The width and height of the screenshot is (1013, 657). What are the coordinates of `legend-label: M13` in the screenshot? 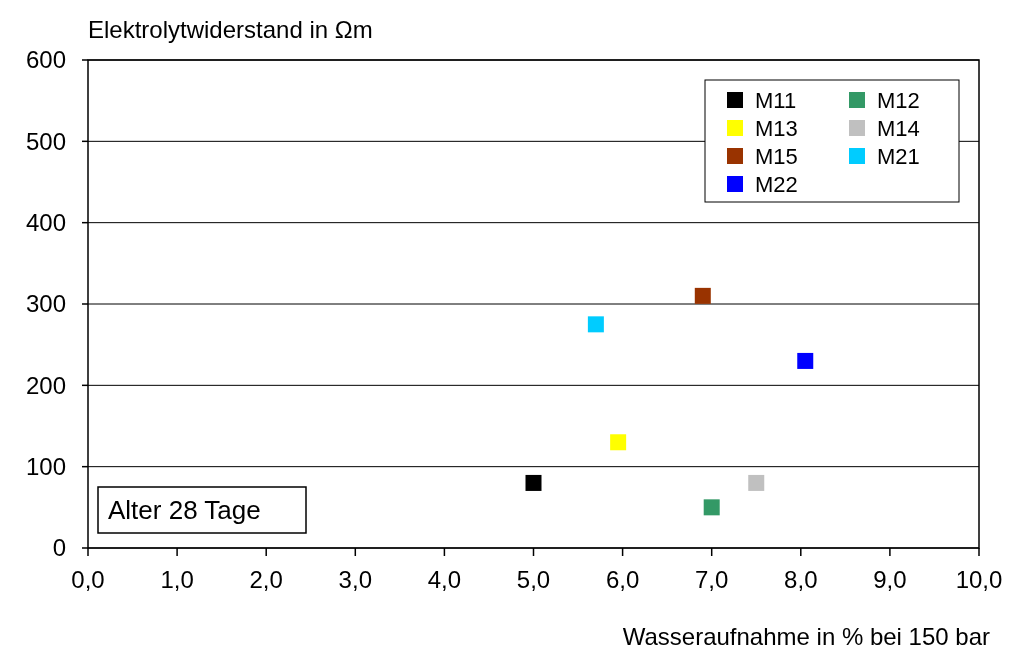 It's located at (776, 128).